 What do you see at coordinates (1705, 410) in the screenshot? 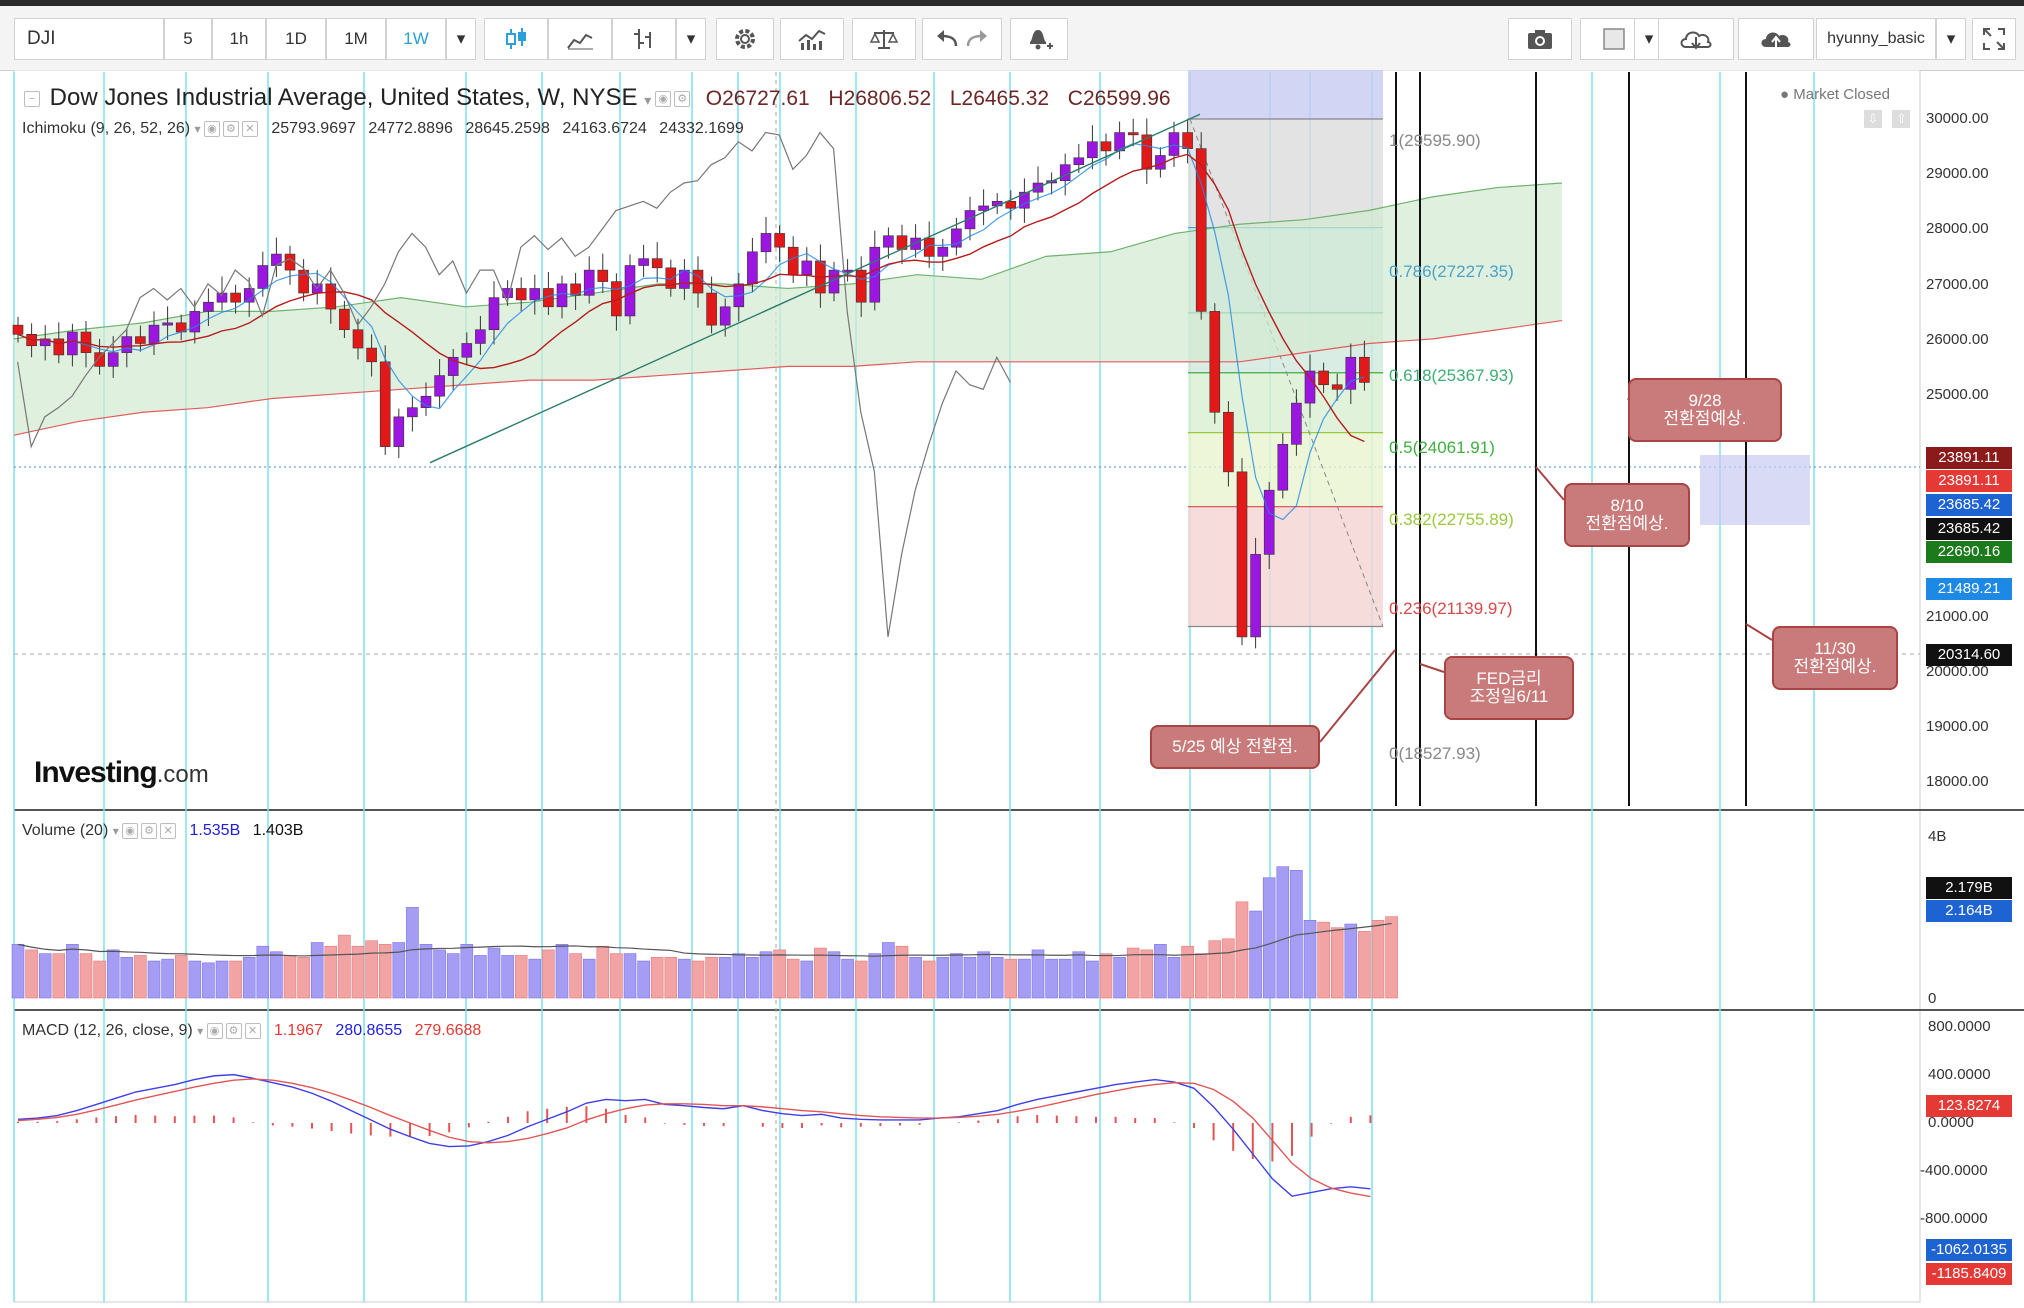
I see `callout-turning-point-0928: 9/28 전환점예상.` at bounding box center [1705, 410].